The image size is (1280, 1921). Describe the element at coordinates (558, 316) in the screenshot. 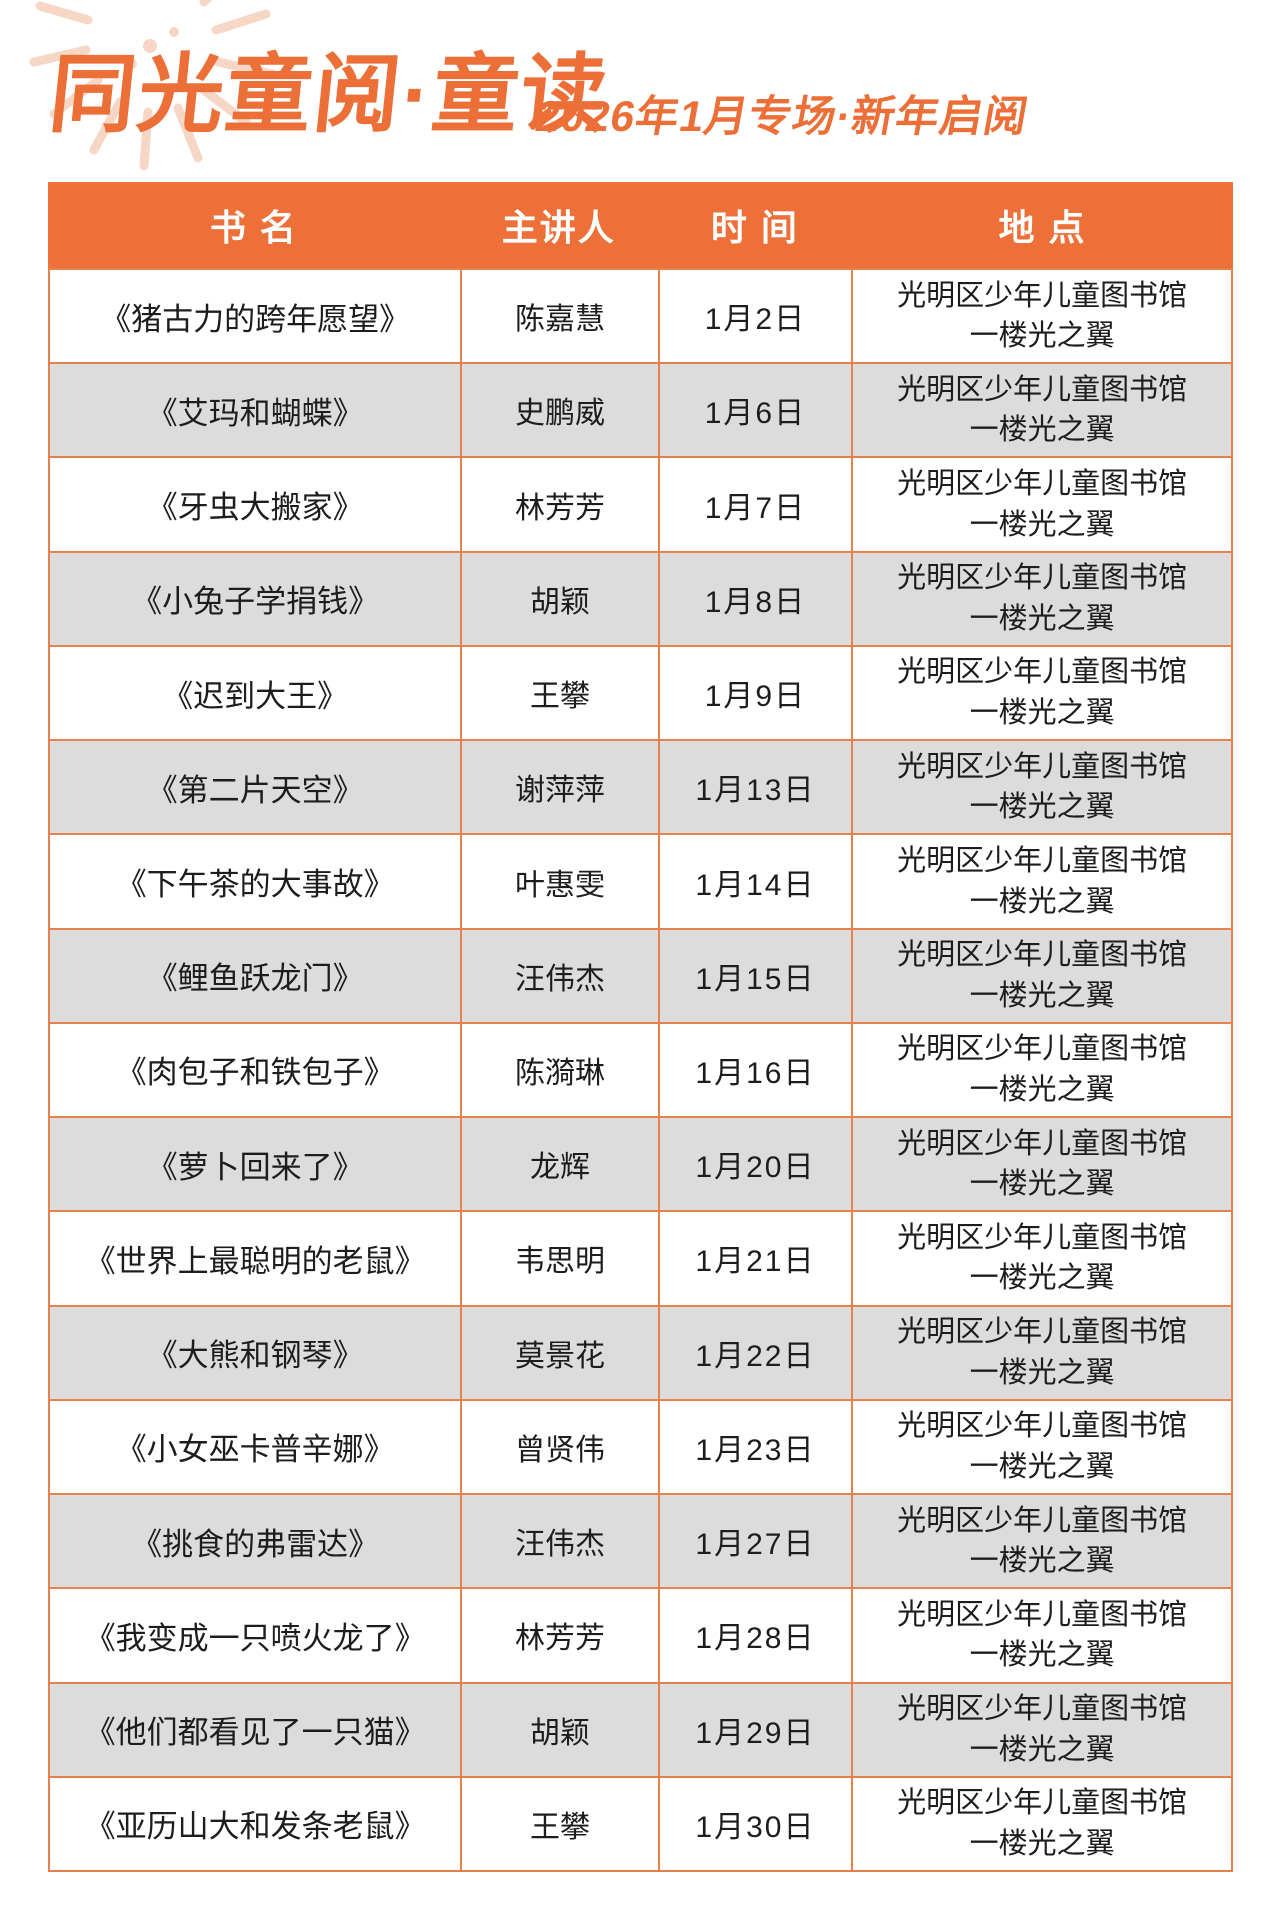

I see `speaker-cell: 陈嘉慧` at that location.